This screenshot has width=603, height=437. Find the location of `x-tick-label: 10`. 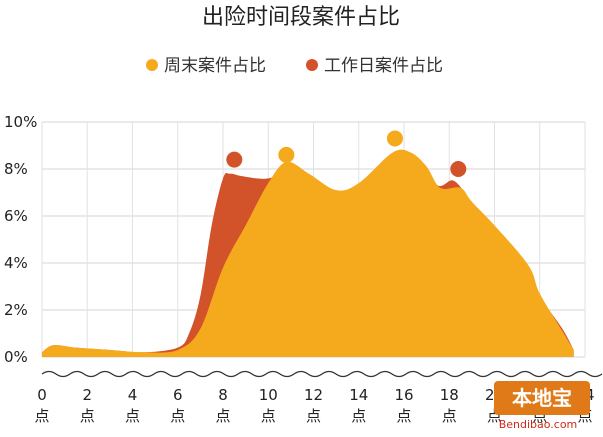

x-tick-label: 10 is located at coordinates (268, 395).